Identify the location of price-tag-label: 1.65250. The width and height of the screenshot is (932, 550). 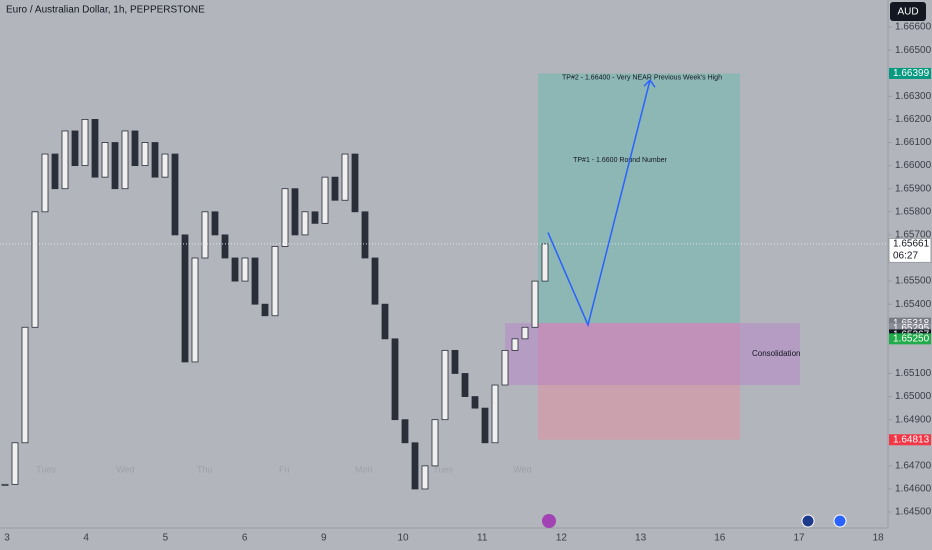
(911, 338).